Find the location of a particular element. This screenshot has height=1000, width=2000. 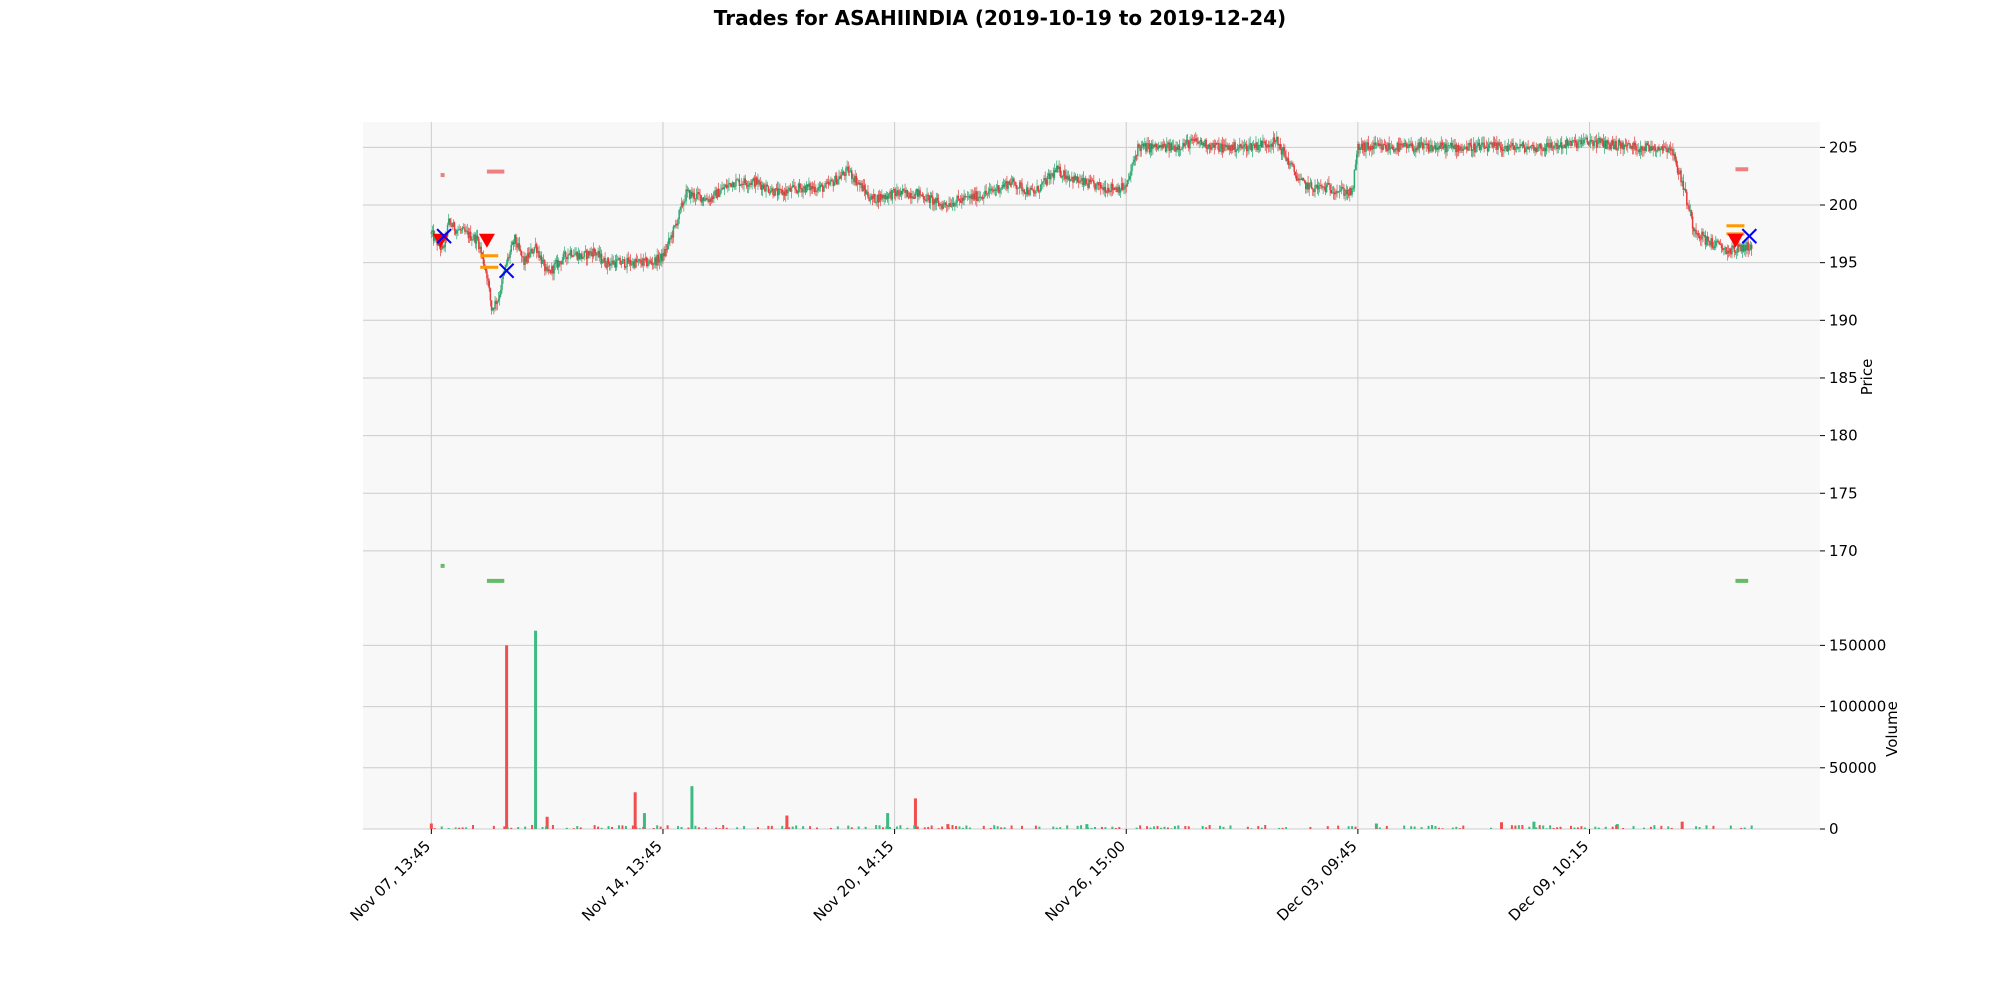

price-tick-label: 200 is located at coordinates (1843, 205).